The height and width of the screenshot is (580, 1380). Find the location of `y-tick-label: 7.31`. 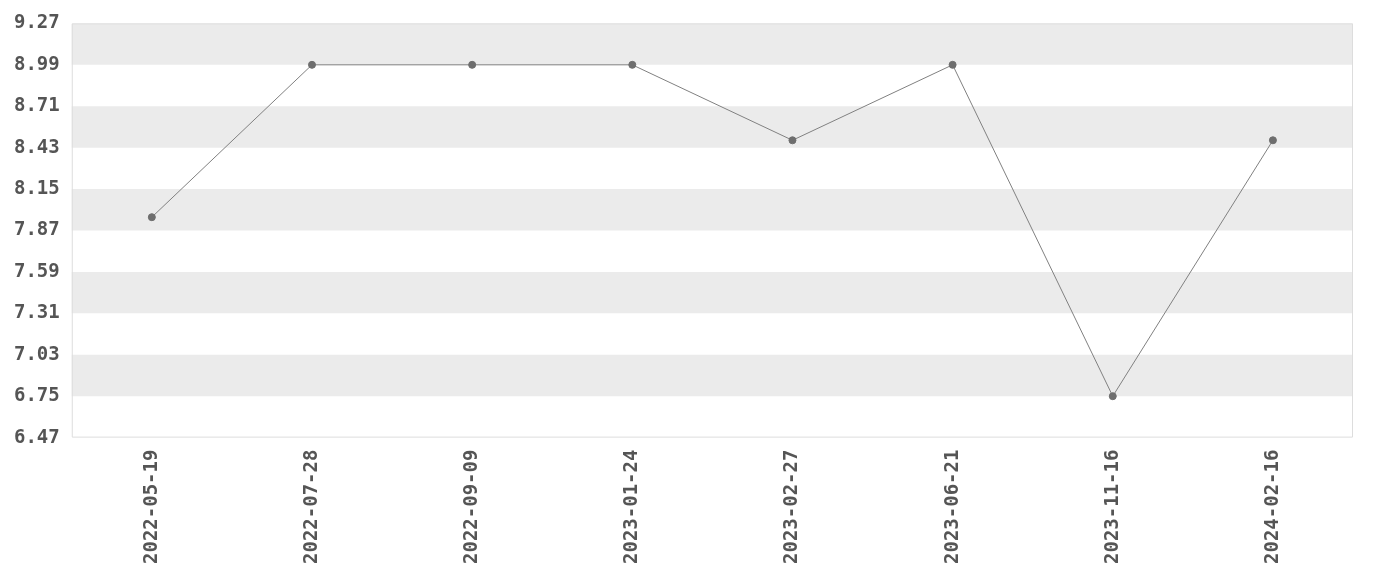

y-tick-label: 7.31 is located at coordinates (36, 311).